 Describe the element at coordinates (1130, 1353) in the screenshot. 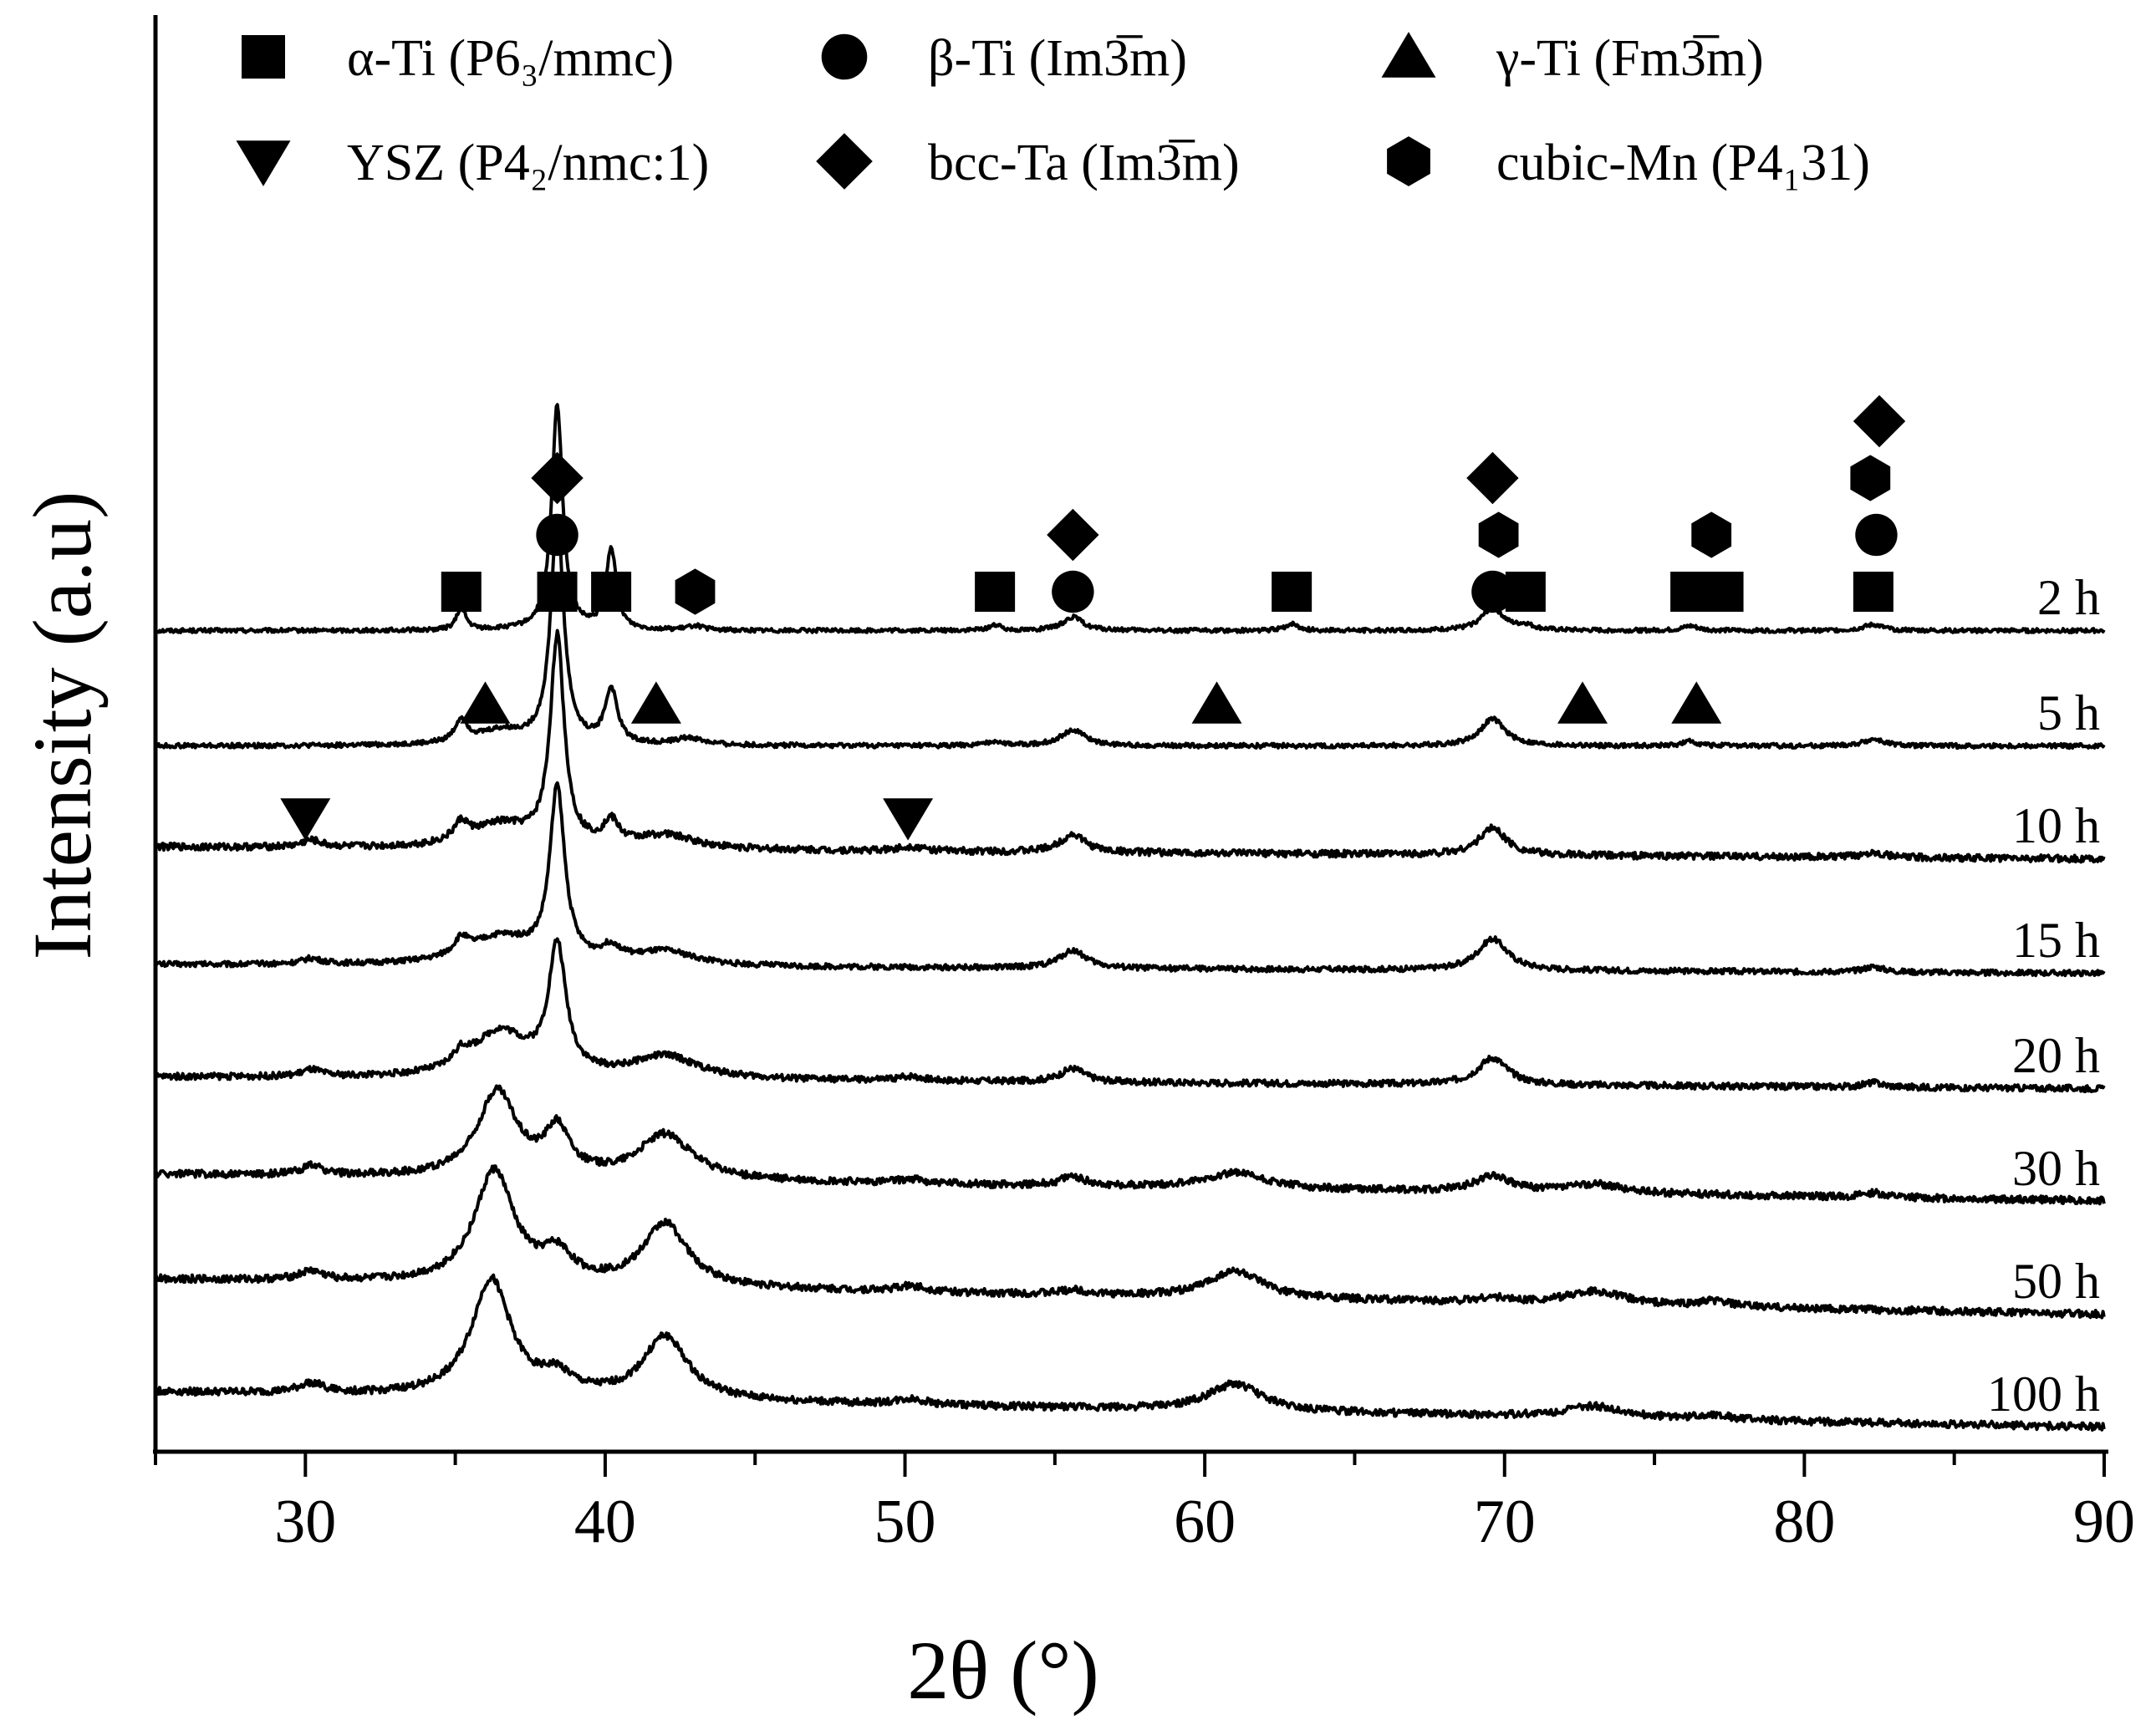

I see `trace-100h` at that location.